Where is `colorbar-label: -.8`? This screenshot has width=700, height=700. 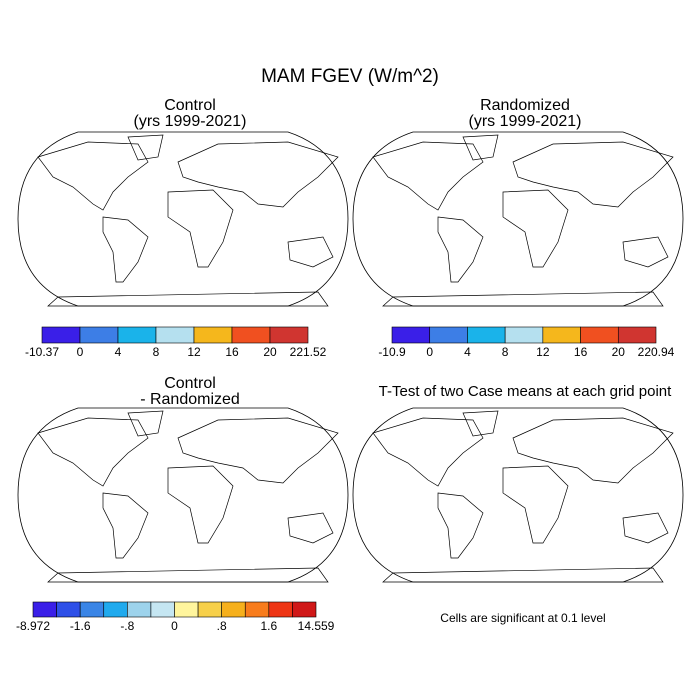
colorbar-label: -.8 is located at coordinates (127, 626).